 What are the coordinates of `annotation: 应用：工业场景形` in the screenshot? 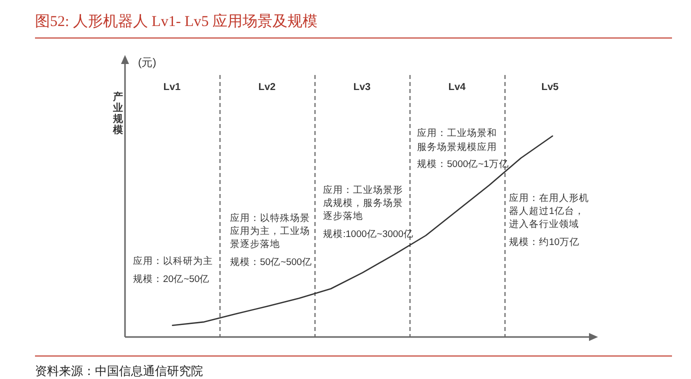 It's located at (363, 190).